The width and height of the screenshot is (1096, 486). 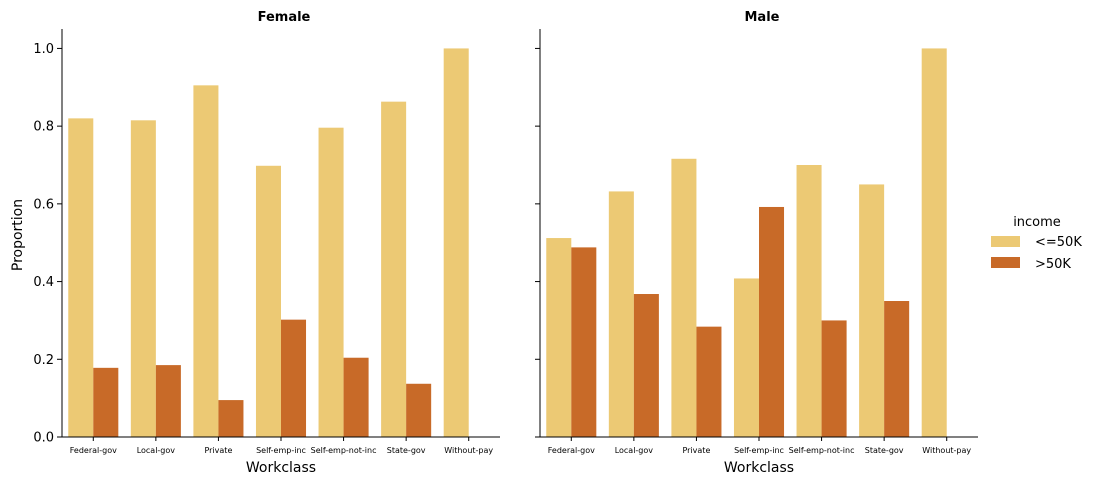 What do you see at coordinates (394, 269) in the screenshot?
I see `bar-female-state-gov-le50k` at bounding box center [394, 269].